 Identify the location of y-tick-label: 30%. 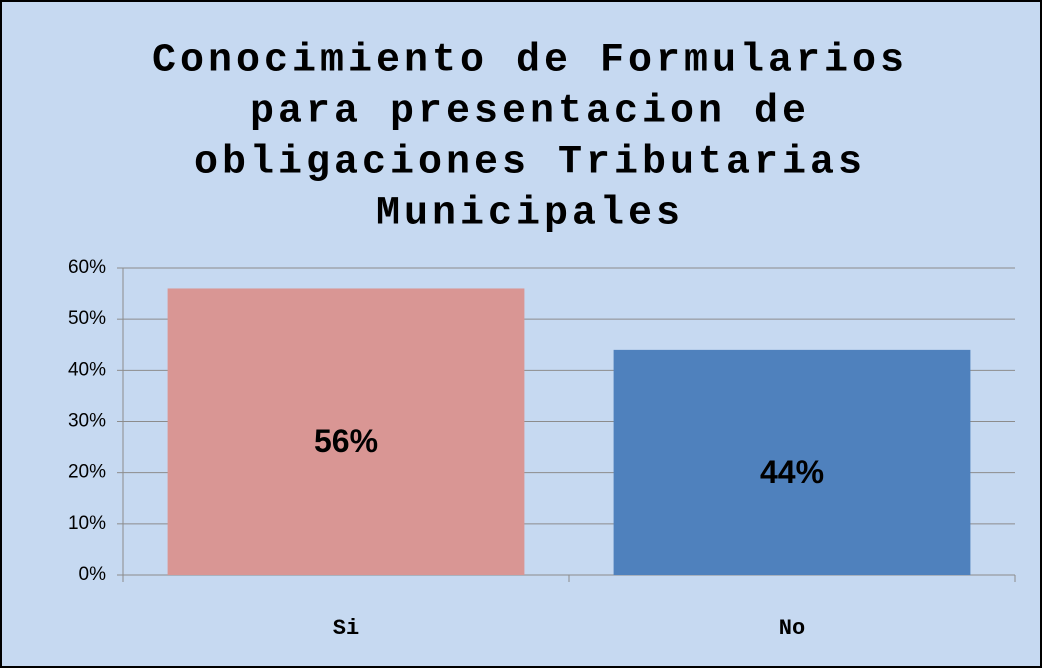
(87, 421).